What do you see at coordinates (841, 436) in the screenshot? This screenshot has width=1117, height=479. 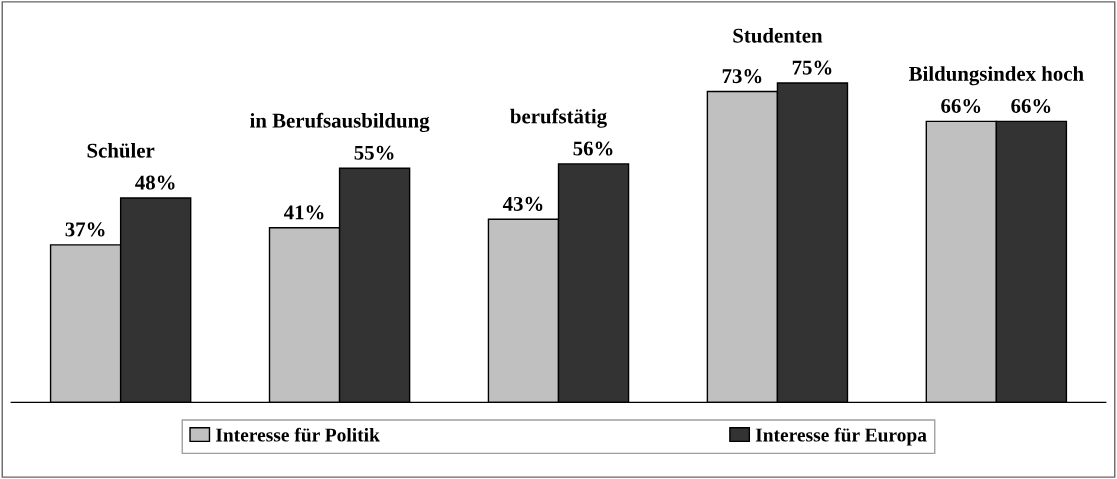 I see `legend-label: Interesse für Europa` at bounding box center [841, 436].